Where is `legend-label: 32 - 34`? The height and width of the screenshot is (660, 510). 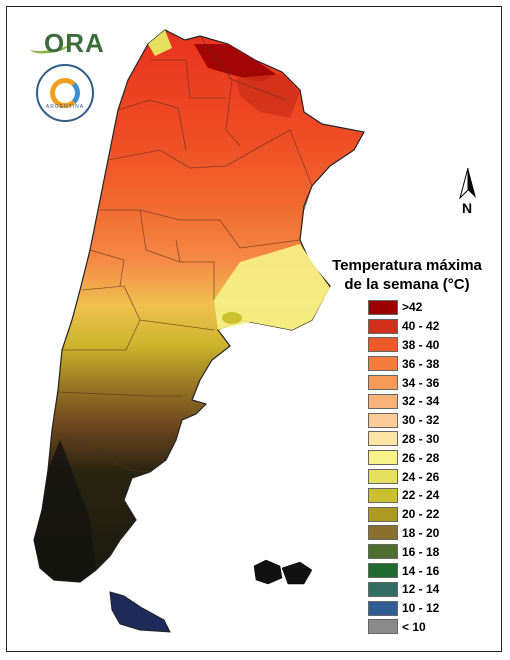 legend-label: 32 - 34 is located at coordinates (421, 401).